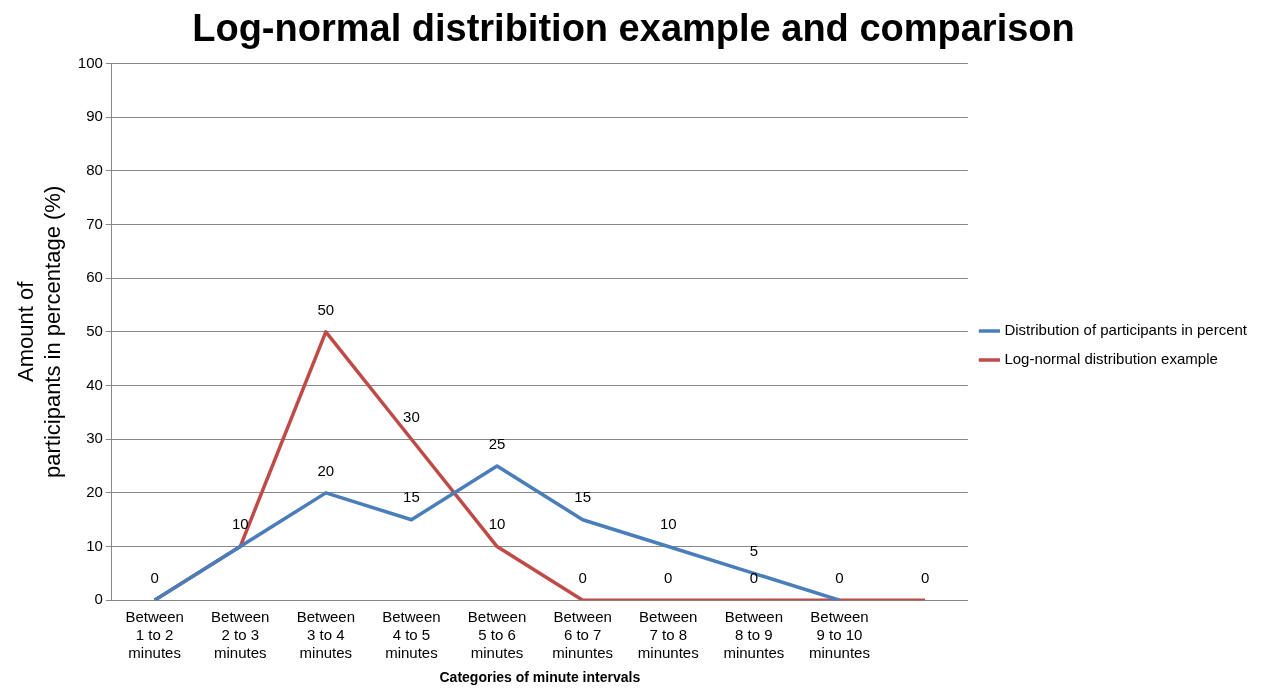  Describe the element at coordinates (411, 416) in the screenshot. I see `data-label: 30` at that location.